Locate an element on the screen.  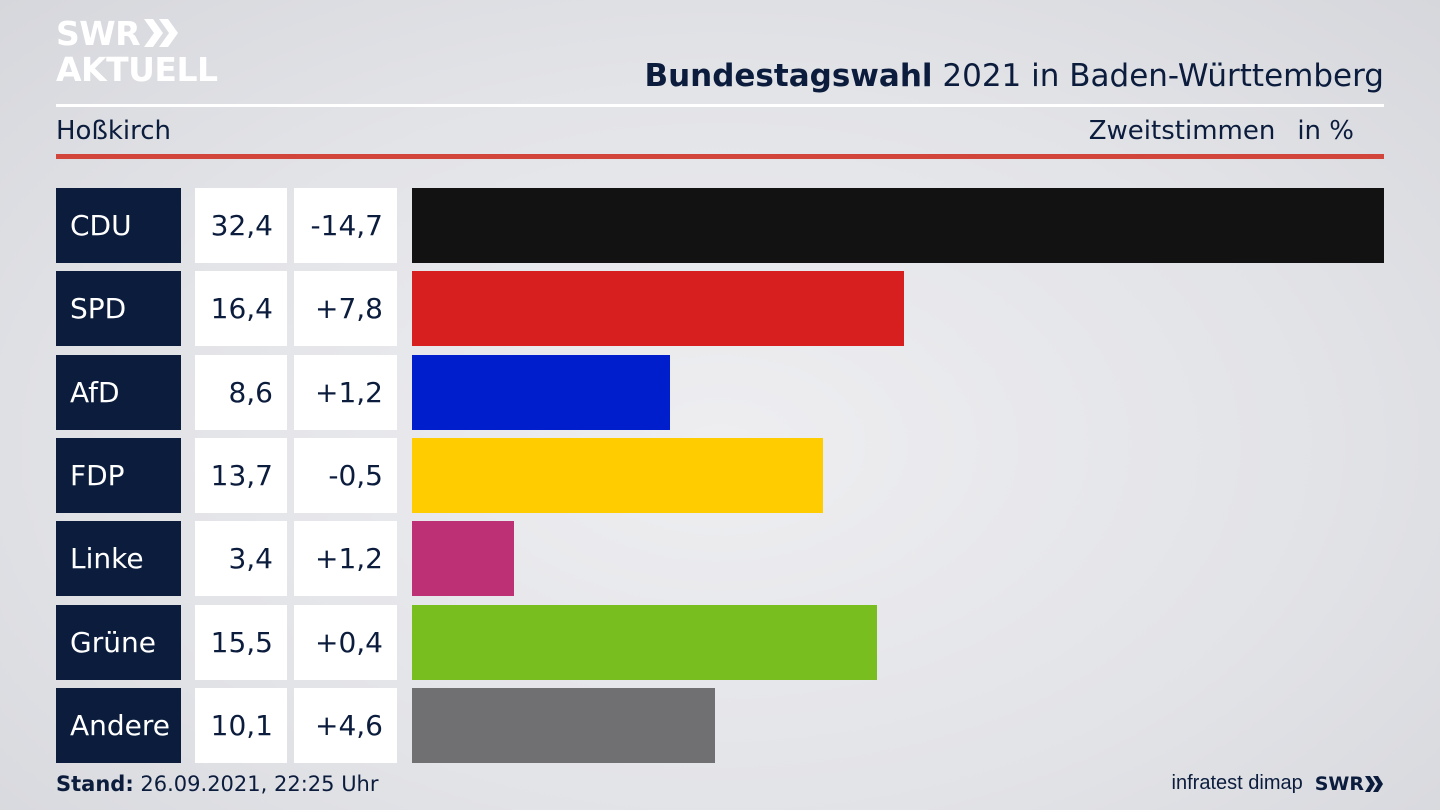
party-row: Linke 3,4 +1,2 is located at coordinates (720, 559).